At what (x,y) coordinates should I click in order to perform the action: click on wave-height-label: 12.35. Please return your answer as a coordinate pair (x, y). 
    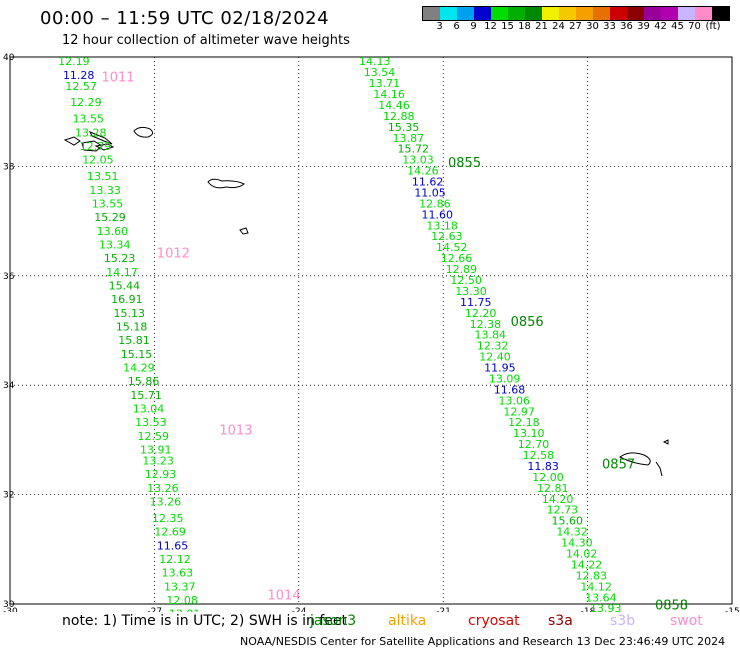
    Looking at the image, I should click on (168, 518).